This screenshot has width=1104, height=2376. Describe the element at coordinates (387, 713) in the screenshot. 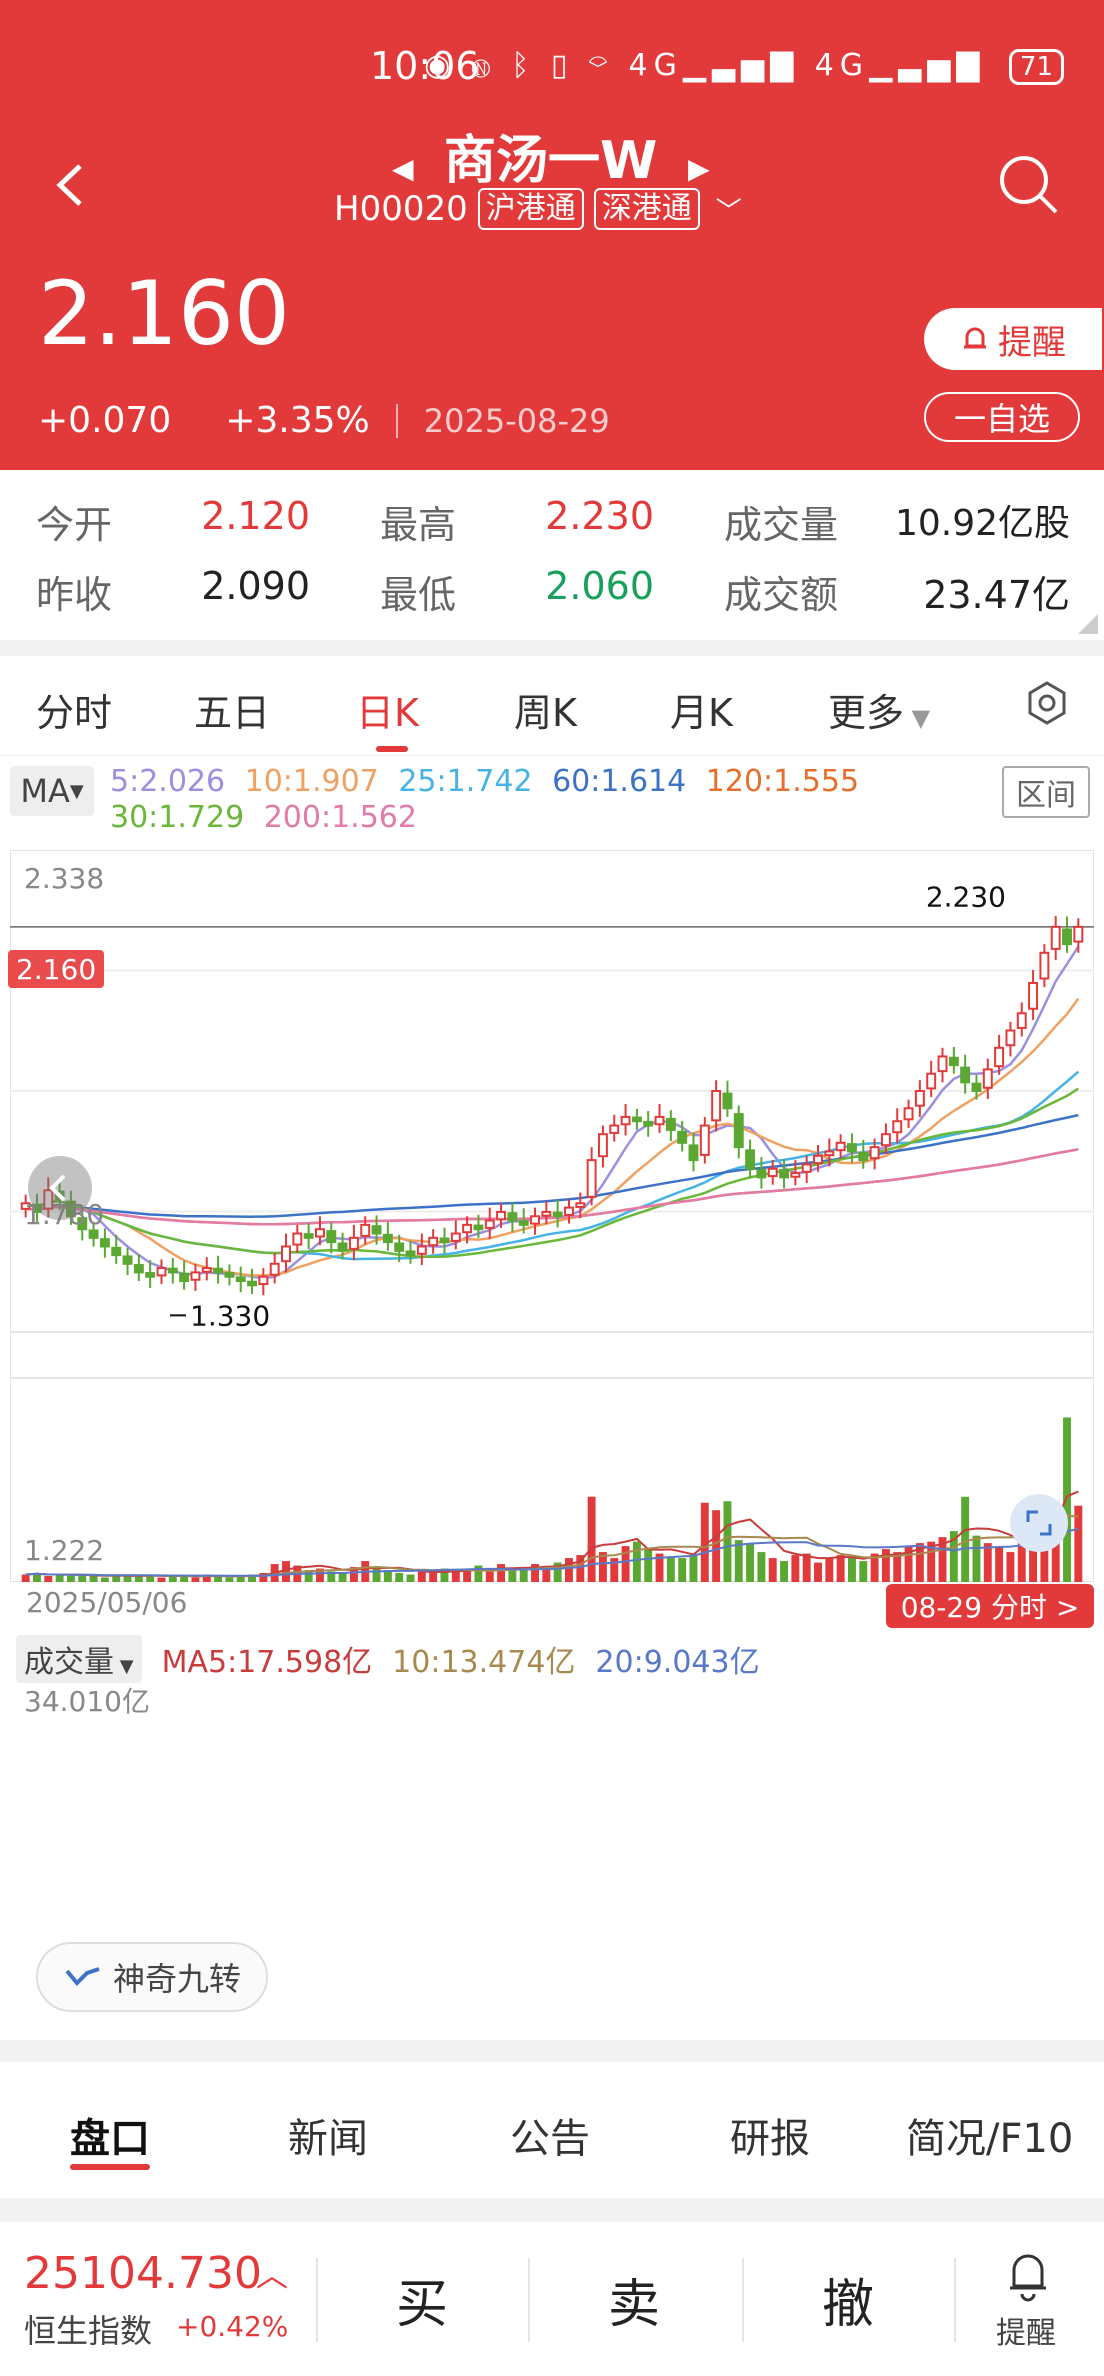

I see `tab-daily-k: 日K` at that location.